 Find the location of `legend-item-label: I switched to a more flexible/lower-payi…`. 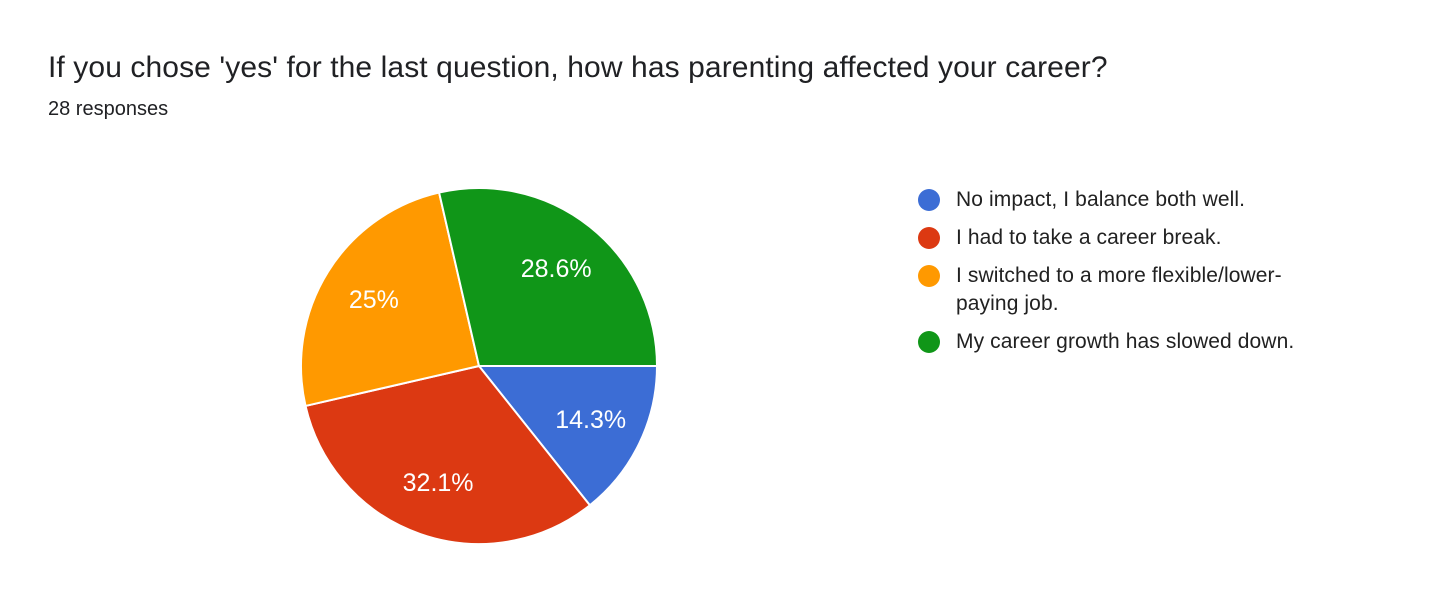

legend-item-label: I switched to a more flexible/lower-payi… is located at coordinates (1119, 289).